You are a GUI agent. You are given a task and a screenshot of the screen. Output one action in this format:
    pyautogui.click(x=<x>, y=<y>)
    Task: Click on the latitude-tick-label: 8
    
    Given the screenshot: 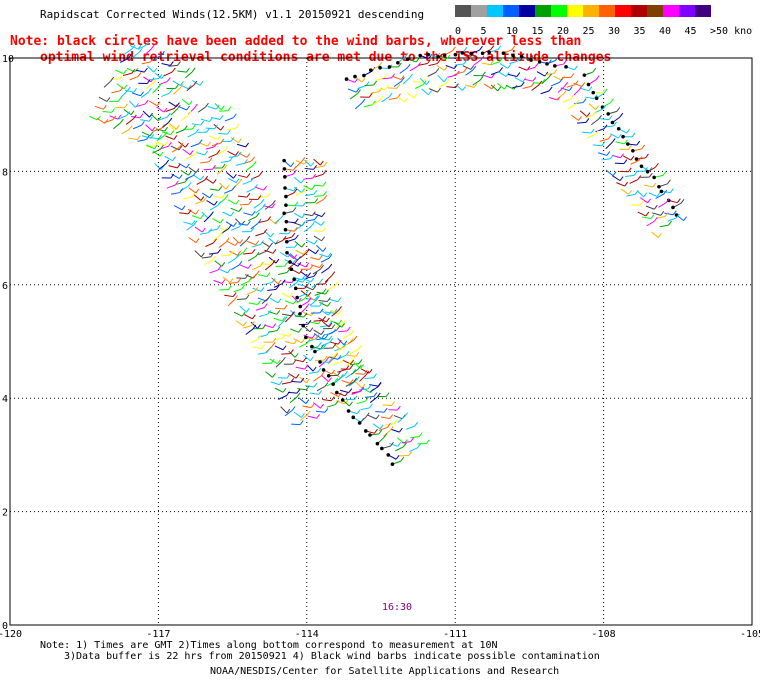 What is the action you would take?
    pyautogui.click(x=5, y=172)
    